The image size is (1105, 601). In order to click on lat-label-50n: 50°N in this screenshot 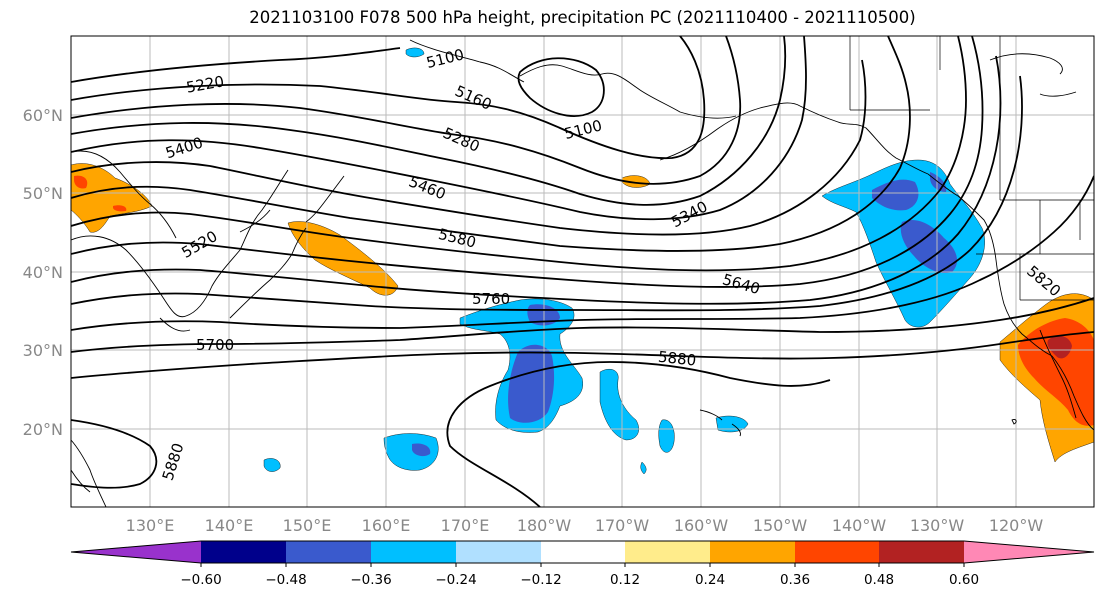, I will do `click(43, 193)`.